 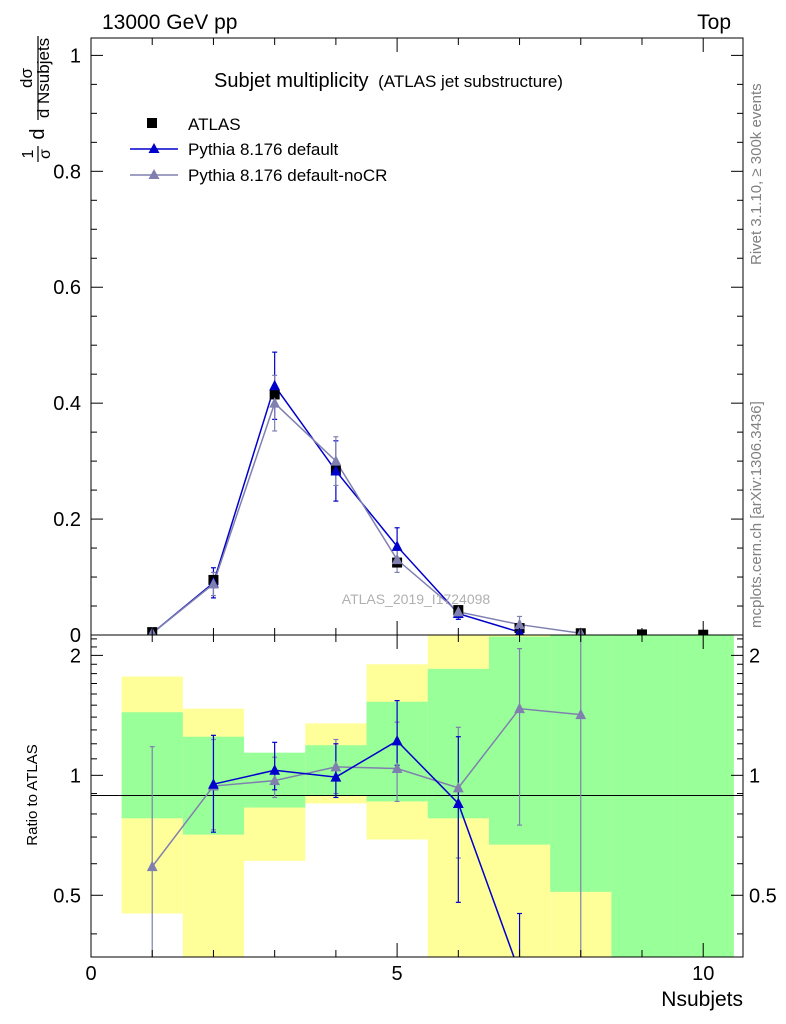 What do you see at coordinates (32, 794) in the screenshot?
I see `ratio-y-axis-label: Ratio to ATLAS` at bounding box center [32, 794].